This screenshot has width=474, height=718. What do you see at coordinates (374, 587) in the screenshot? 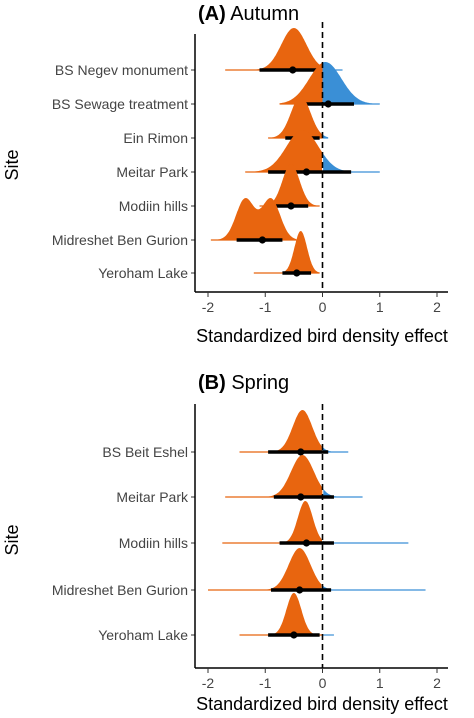
I see `density-positive-midreshet-ben-gurion` at bounding box center [374, 587].